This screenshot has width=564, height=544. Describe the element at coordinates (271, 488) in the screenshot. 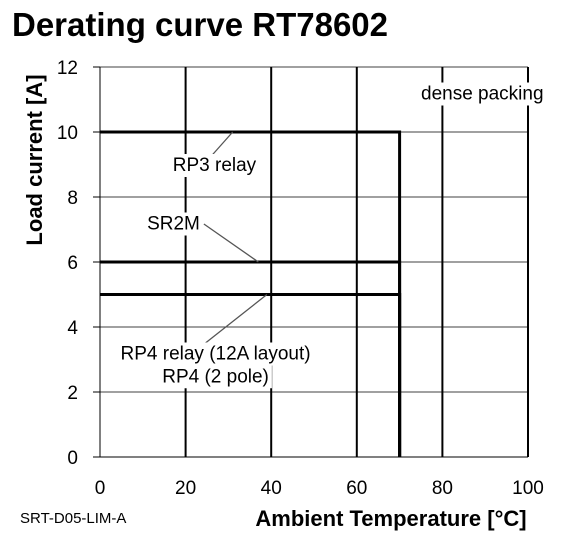

I see `x-tick-label: 40` at that location.